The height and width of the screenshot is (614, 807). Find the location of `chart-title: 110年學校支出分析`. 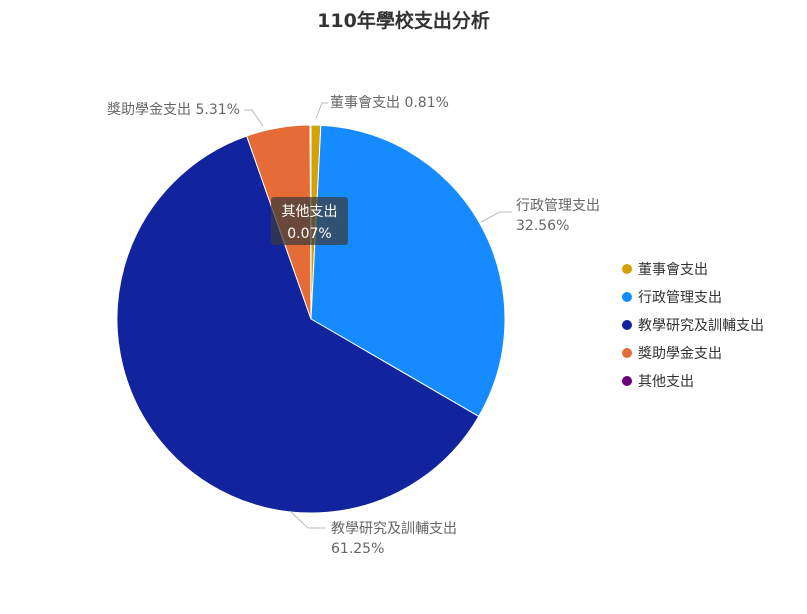

chart-title: 110年學校支出分析 is located at coordinates (403, 21).